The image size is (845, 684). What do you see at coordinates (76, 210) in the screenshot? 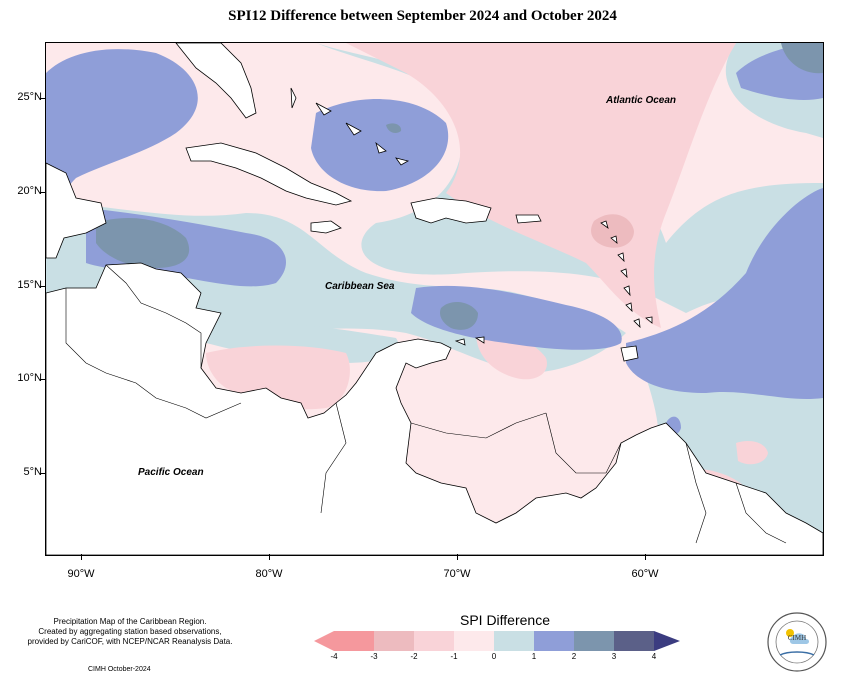
I see `yucatan` at bounding box center [76, 210].